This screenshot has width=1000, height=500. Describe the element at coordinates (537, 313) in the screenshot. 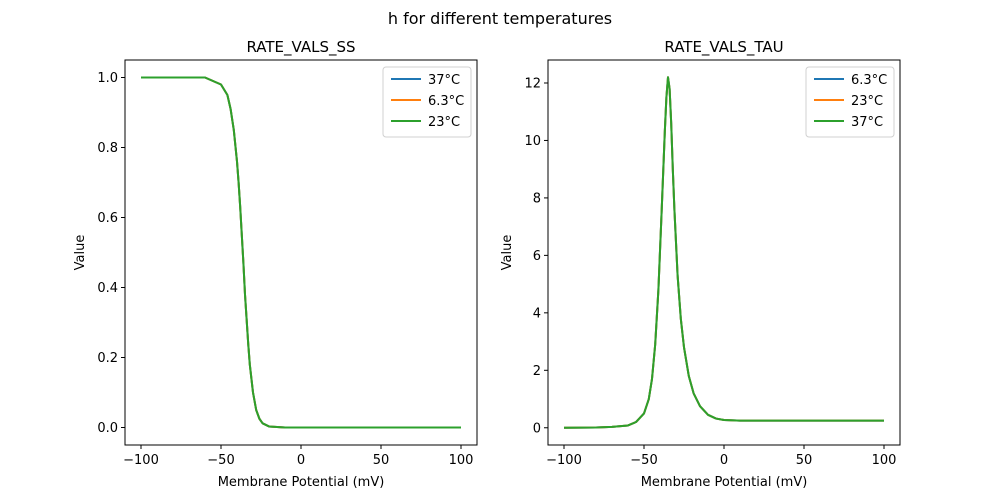

I see `y-tick-label: 4` at that location.